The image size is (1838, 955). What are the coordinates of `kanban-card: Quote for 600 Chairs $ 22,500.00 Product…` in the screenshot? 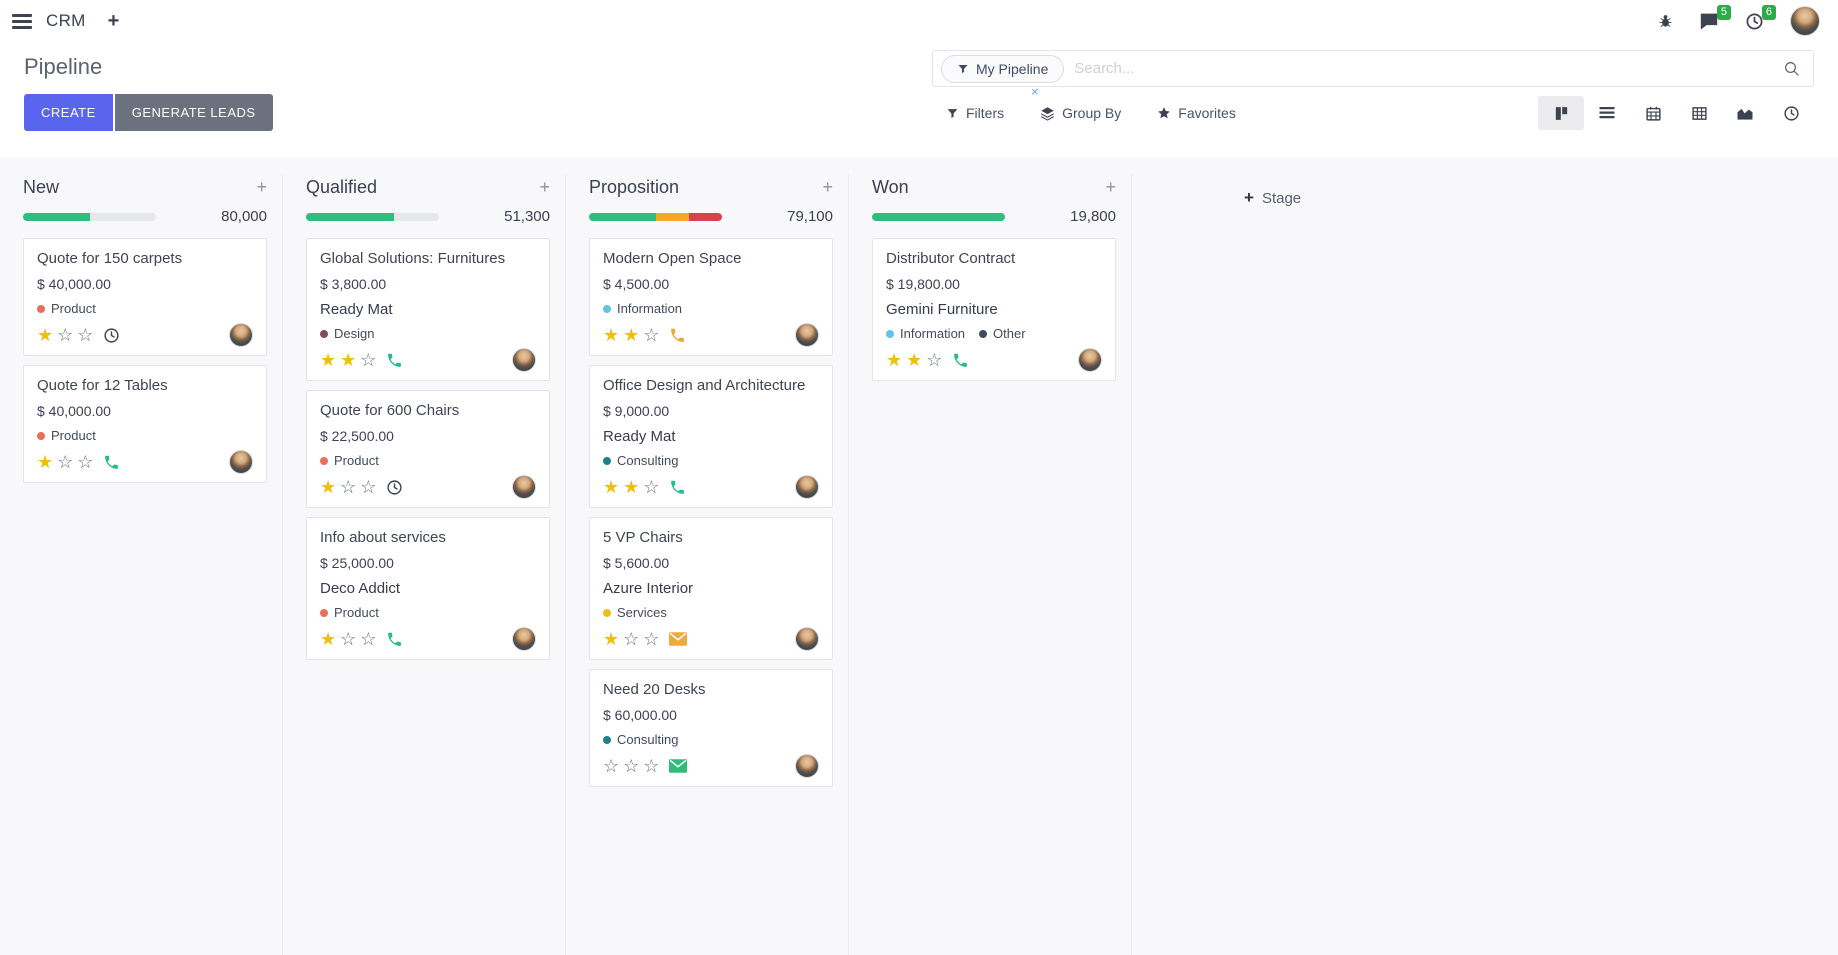 It's located at (428, 449).